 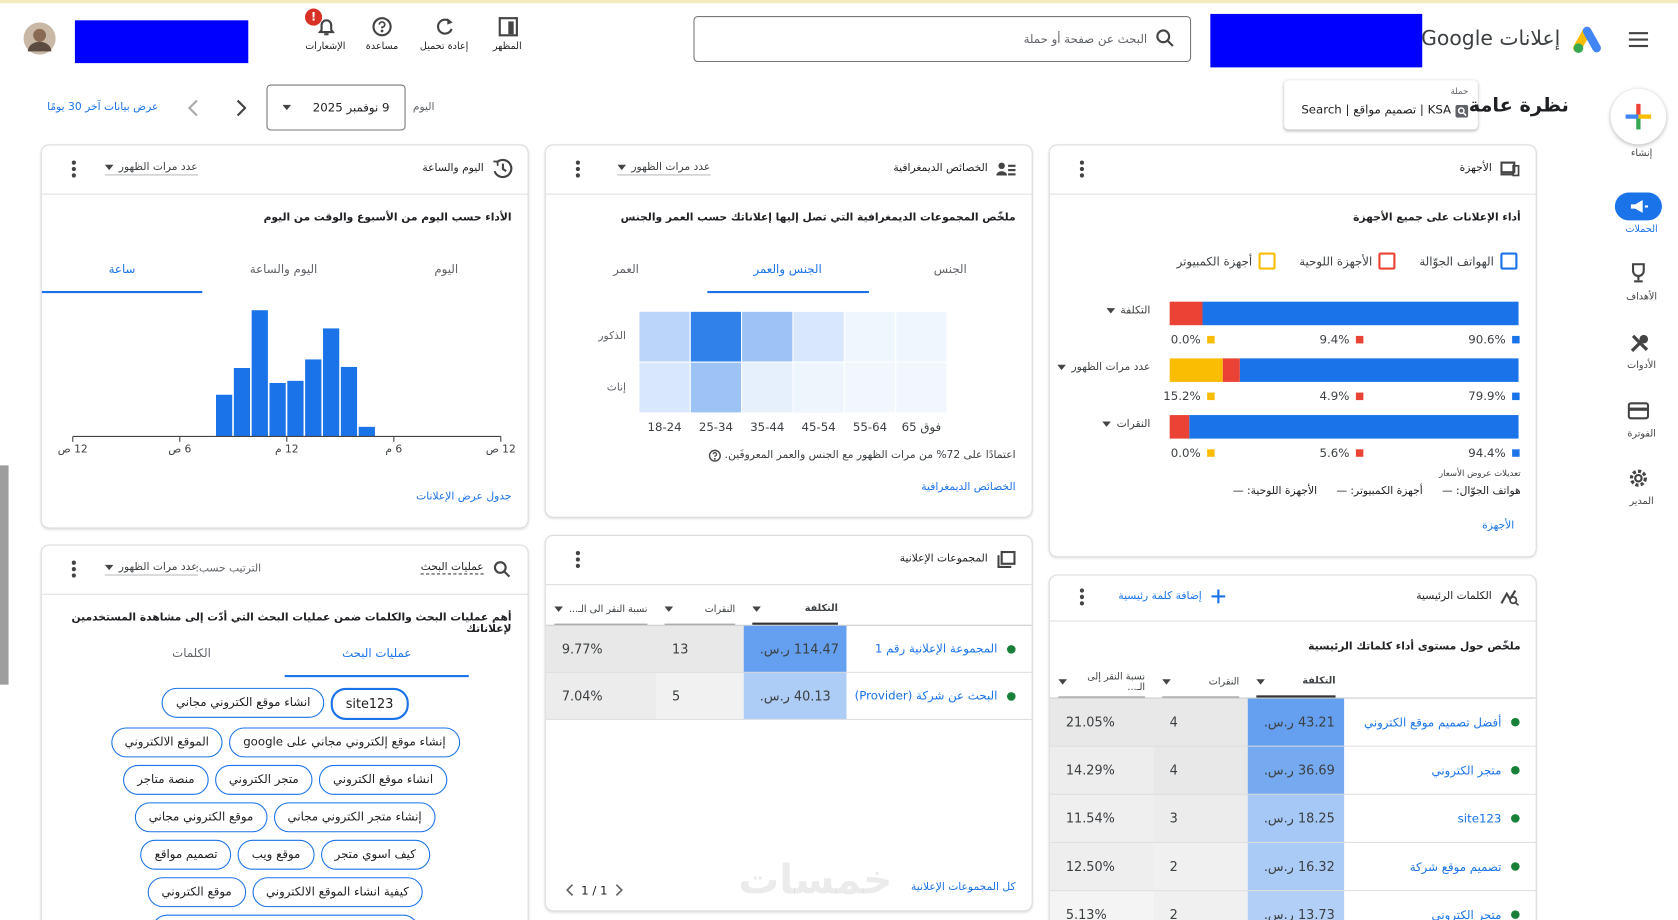 What do you see at coordinates (241, 107) in the screenshot?
I see `next-arrow` at bounding box center [241, 107].